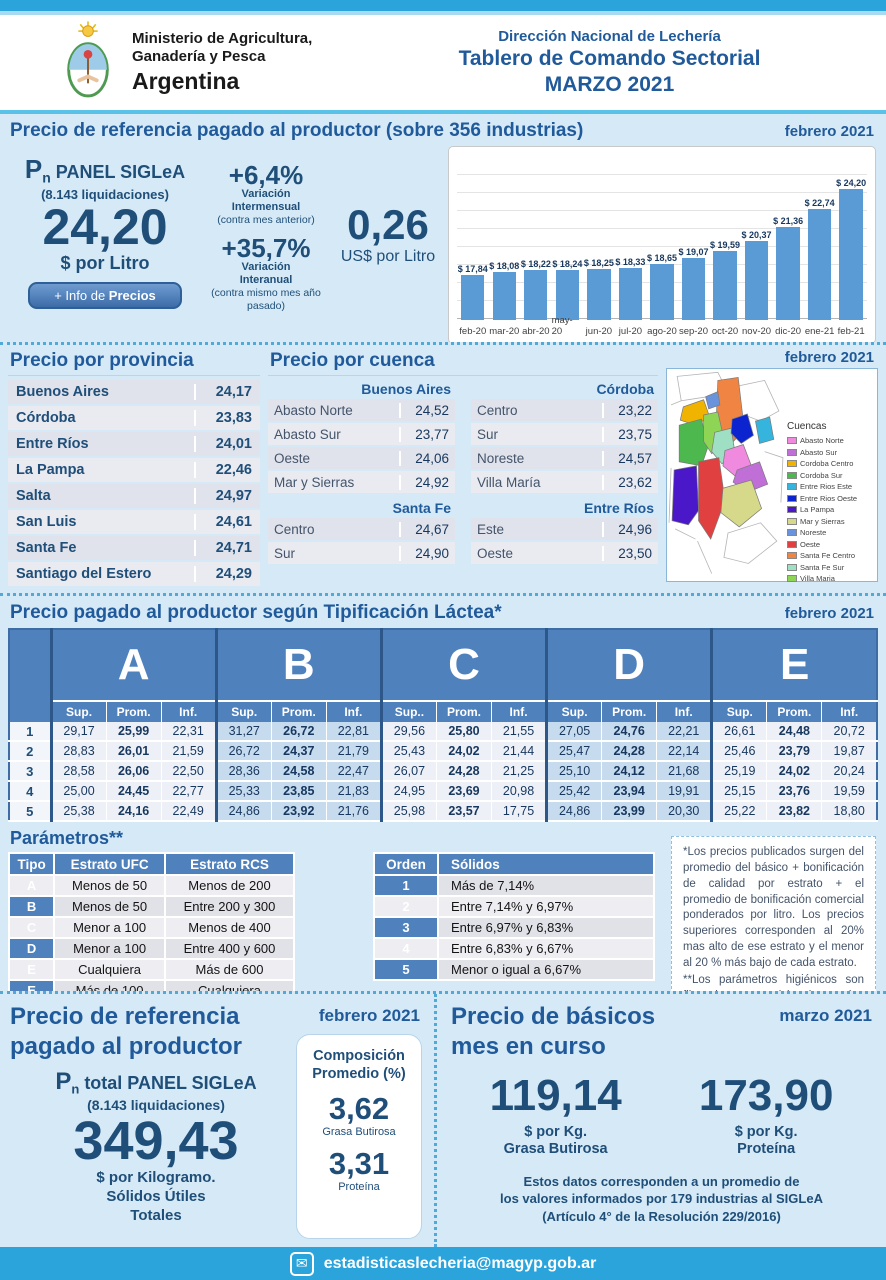  I want to click on tip-cell: 19,91, so click(684, 791).